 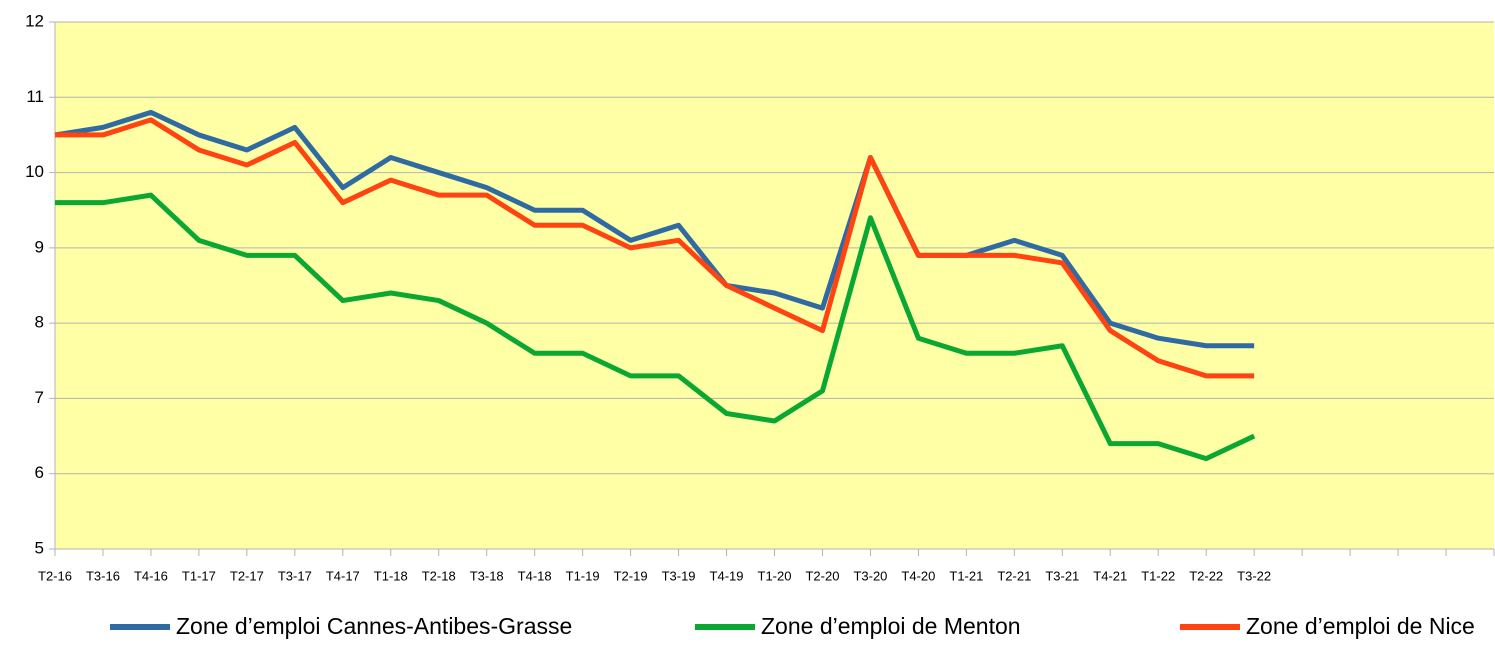 What do you see at coordinates (39, 322) in the screenshot?
I see `y-tick-label: 8` at bounding box center [39, 322].